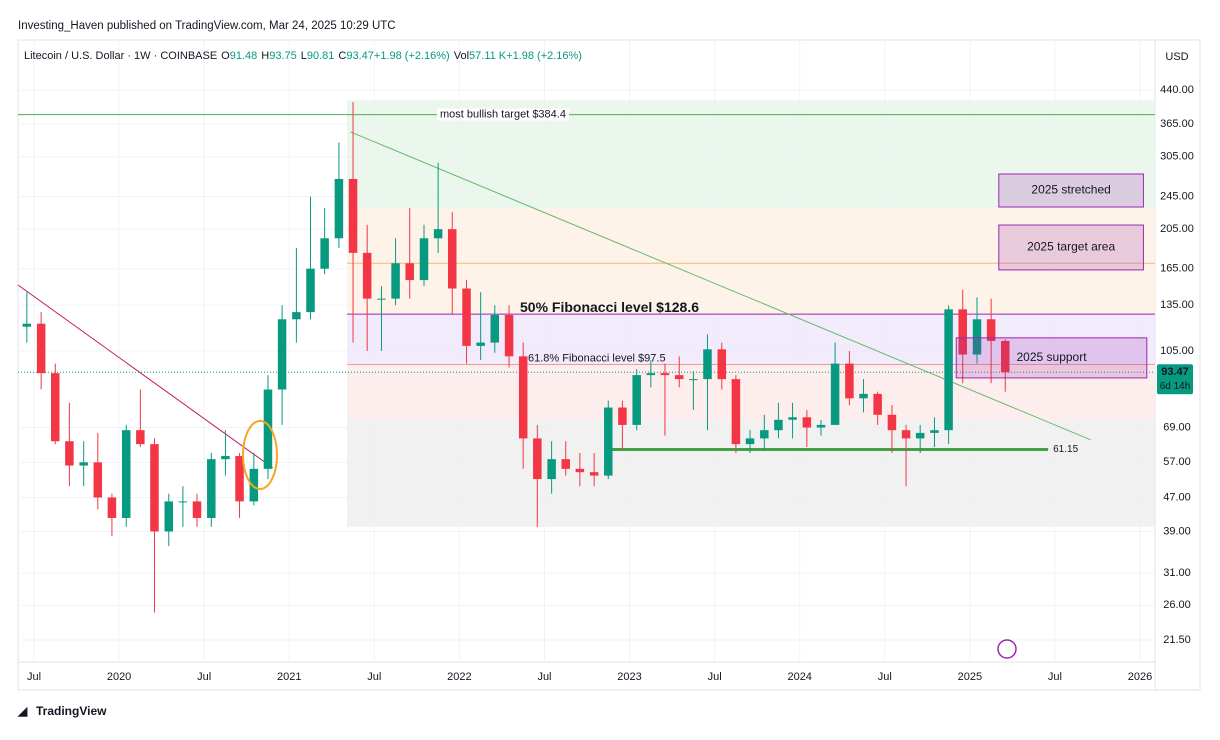 The image size is (1220, 740). What do you see at coordinates (1177, 427) in the screenshot?
I see `y-tick-label: 69.00` at bounding box center [1177, 427].